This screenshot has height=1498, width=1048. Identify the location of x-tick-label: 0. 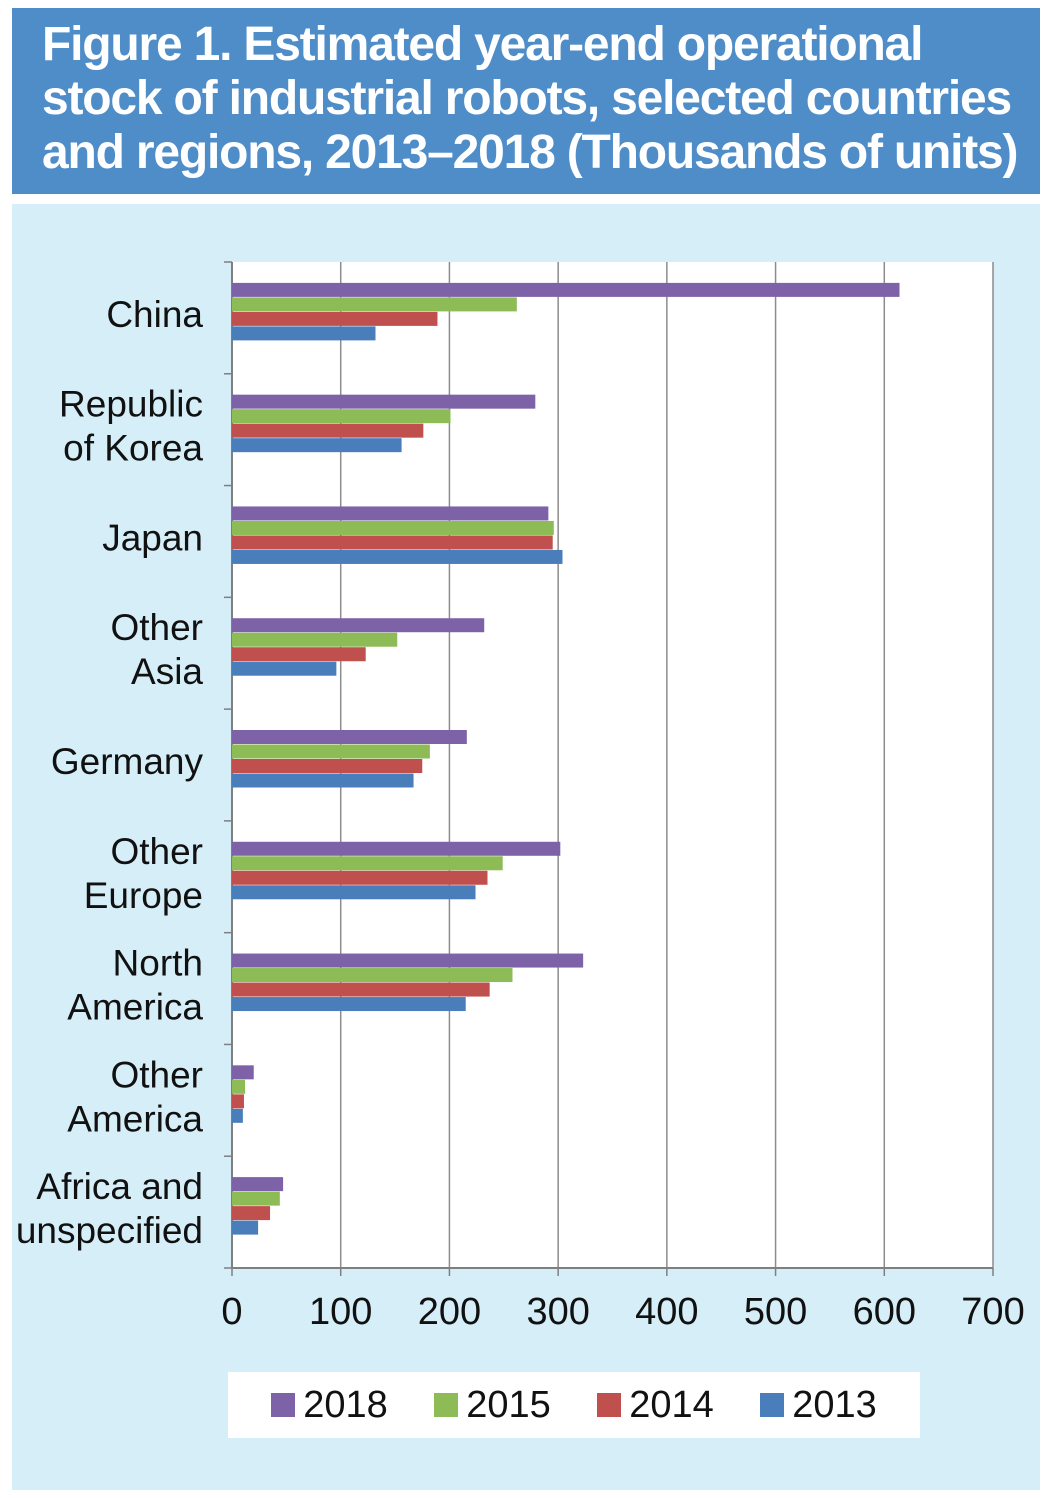
(231, 1312).